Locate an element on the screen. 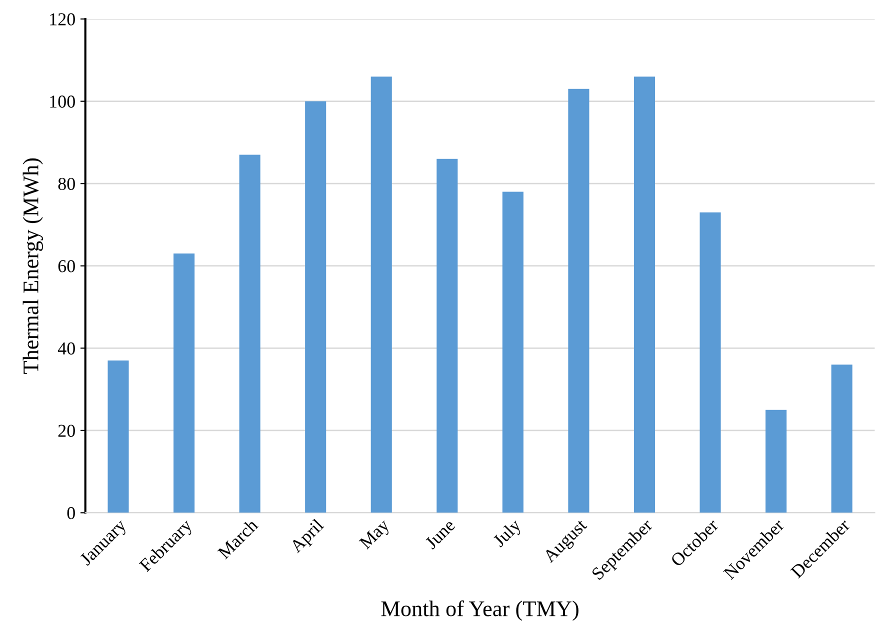 The width and height of the screenshot is (880, 633). y-tick-label: 60 is located at coordinates (66, 266).